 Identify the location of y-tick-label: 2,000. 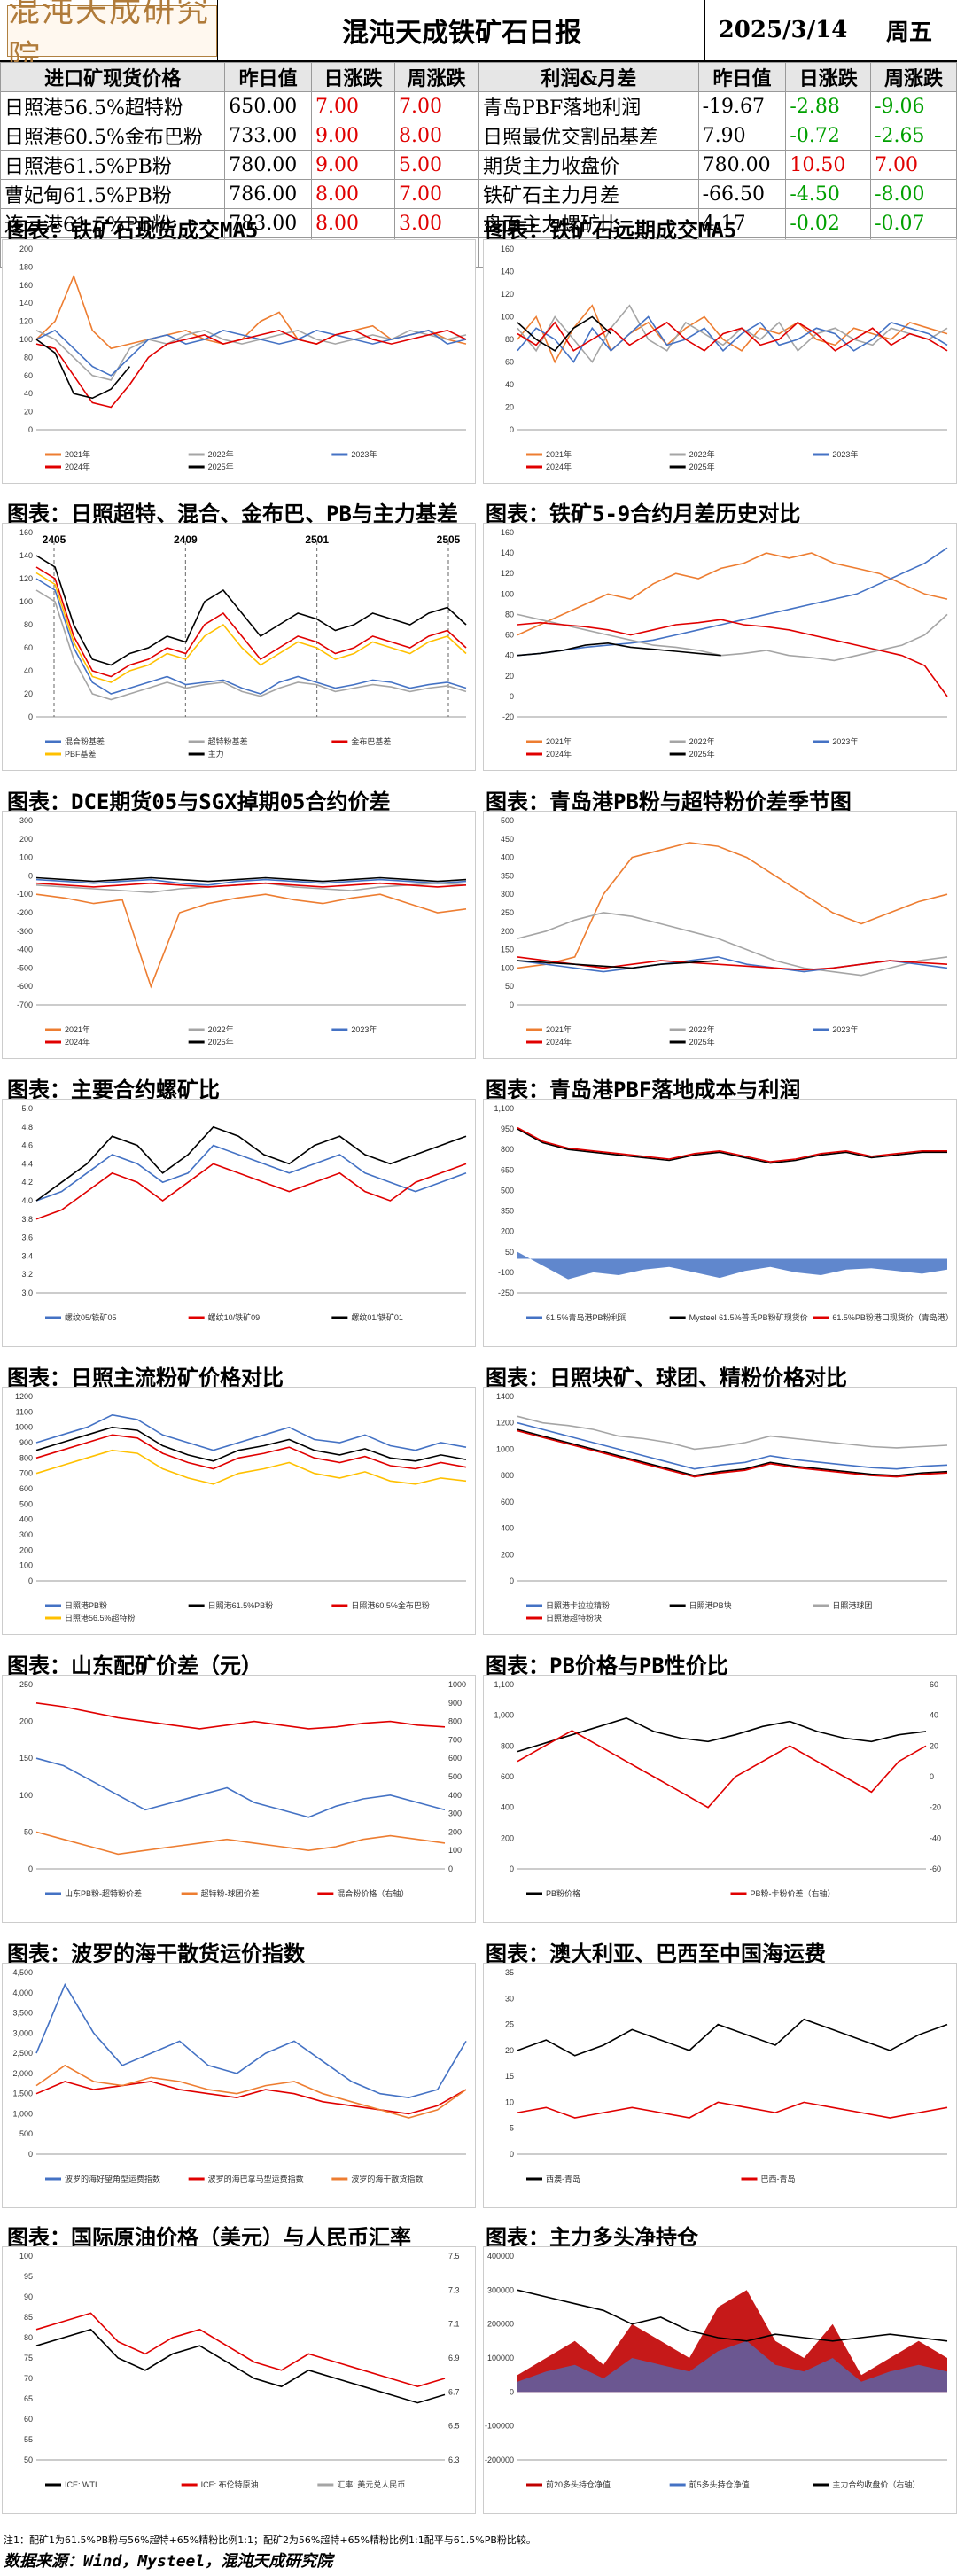
(22, 2074).